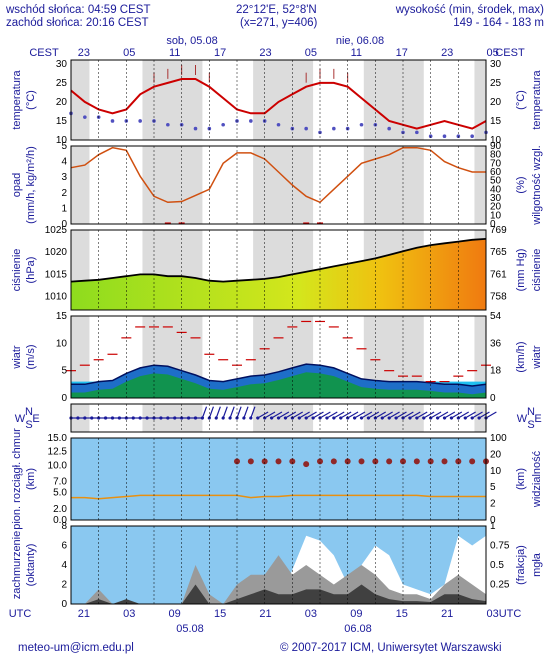  Describe the element at coordinates (447, 614) in the screenshot. I see `bottom-hour-label: 21` at that location.